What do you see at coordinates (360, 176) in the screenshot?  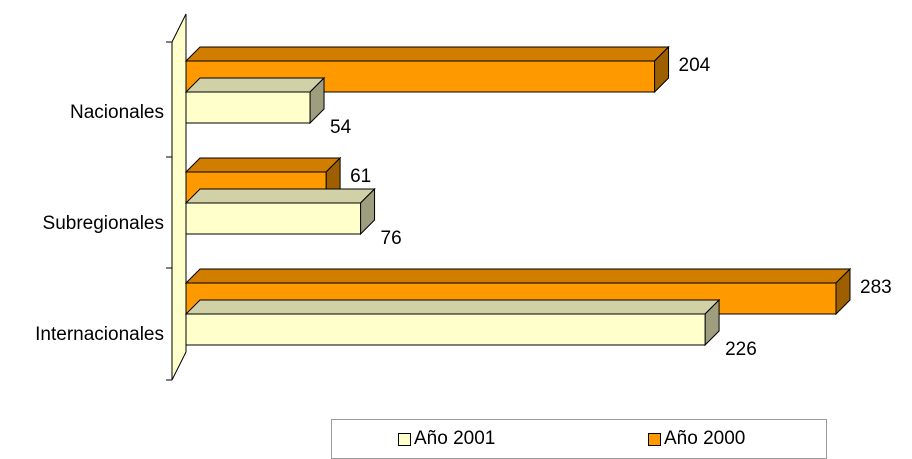 I see `value-label-subregionales-ano-2000: 61` at bounding box center [360, 176].